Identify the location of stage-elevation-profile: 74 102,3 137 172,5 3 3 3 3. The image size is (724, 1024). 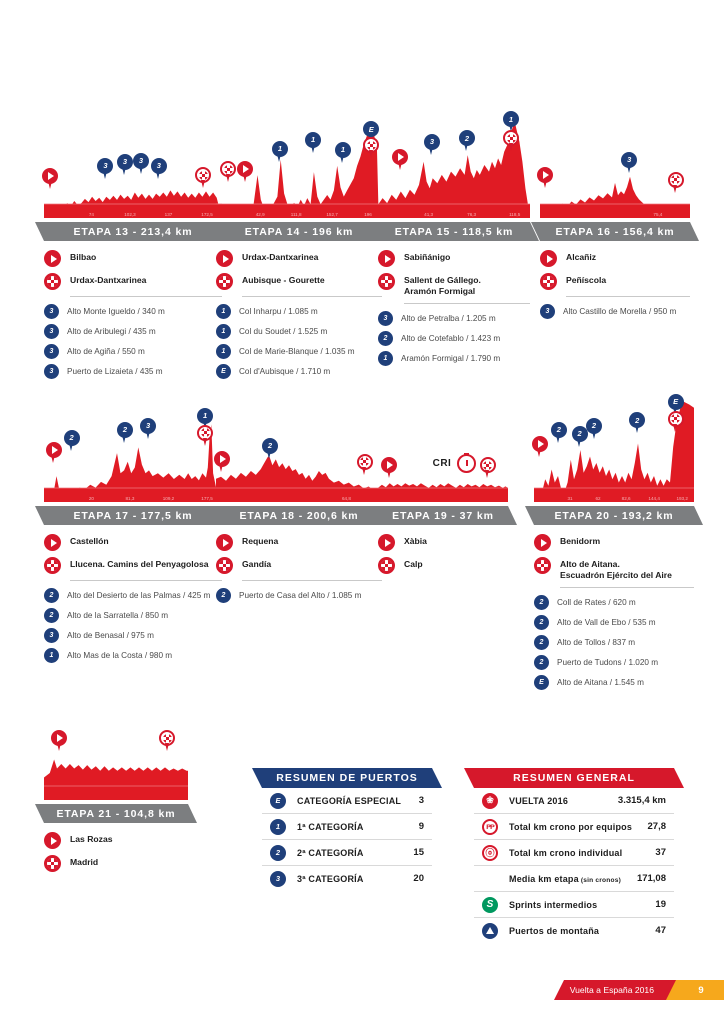
(132, 184).